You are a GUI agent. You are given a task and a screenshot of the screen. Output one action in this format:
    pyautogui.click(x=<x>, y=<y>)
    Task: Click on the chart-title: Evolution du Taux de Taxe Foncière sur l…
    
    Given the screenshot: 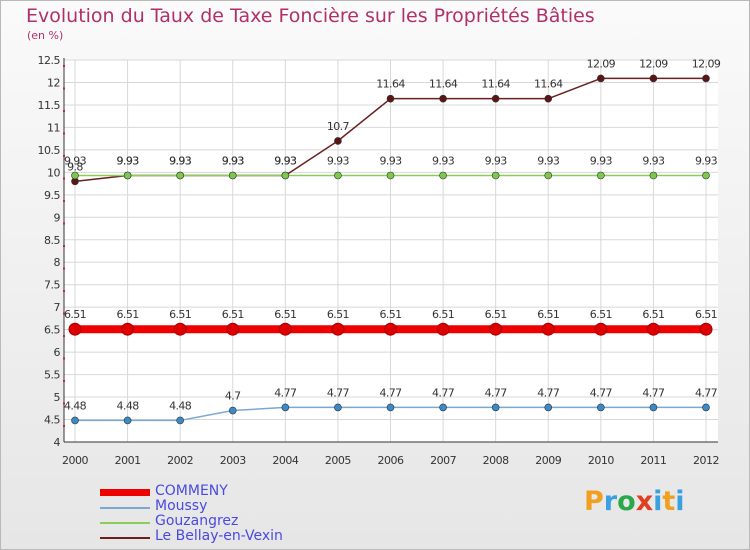 What is the action you would take?
    pyautogui.click(x=310, y=16)
    